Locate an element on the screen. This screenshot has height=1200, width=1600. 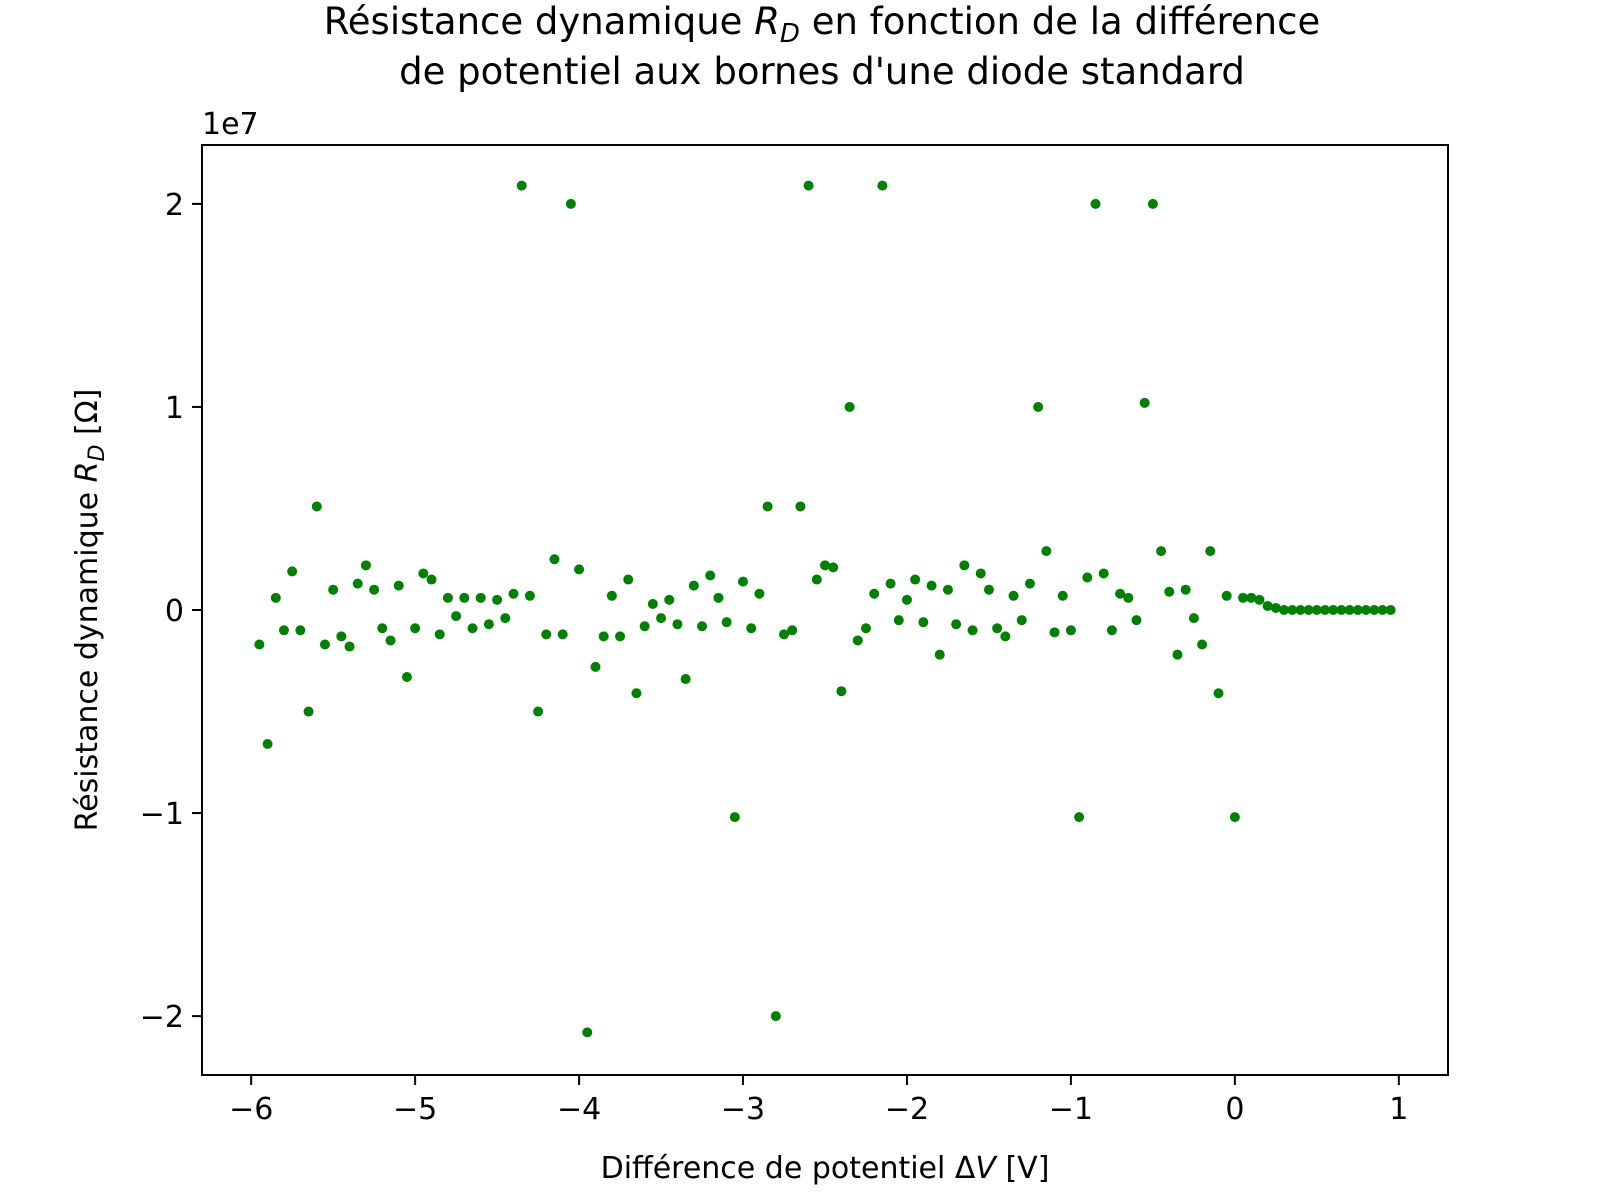
x-tick-label: −5 is located at coordinates (415, 1109).